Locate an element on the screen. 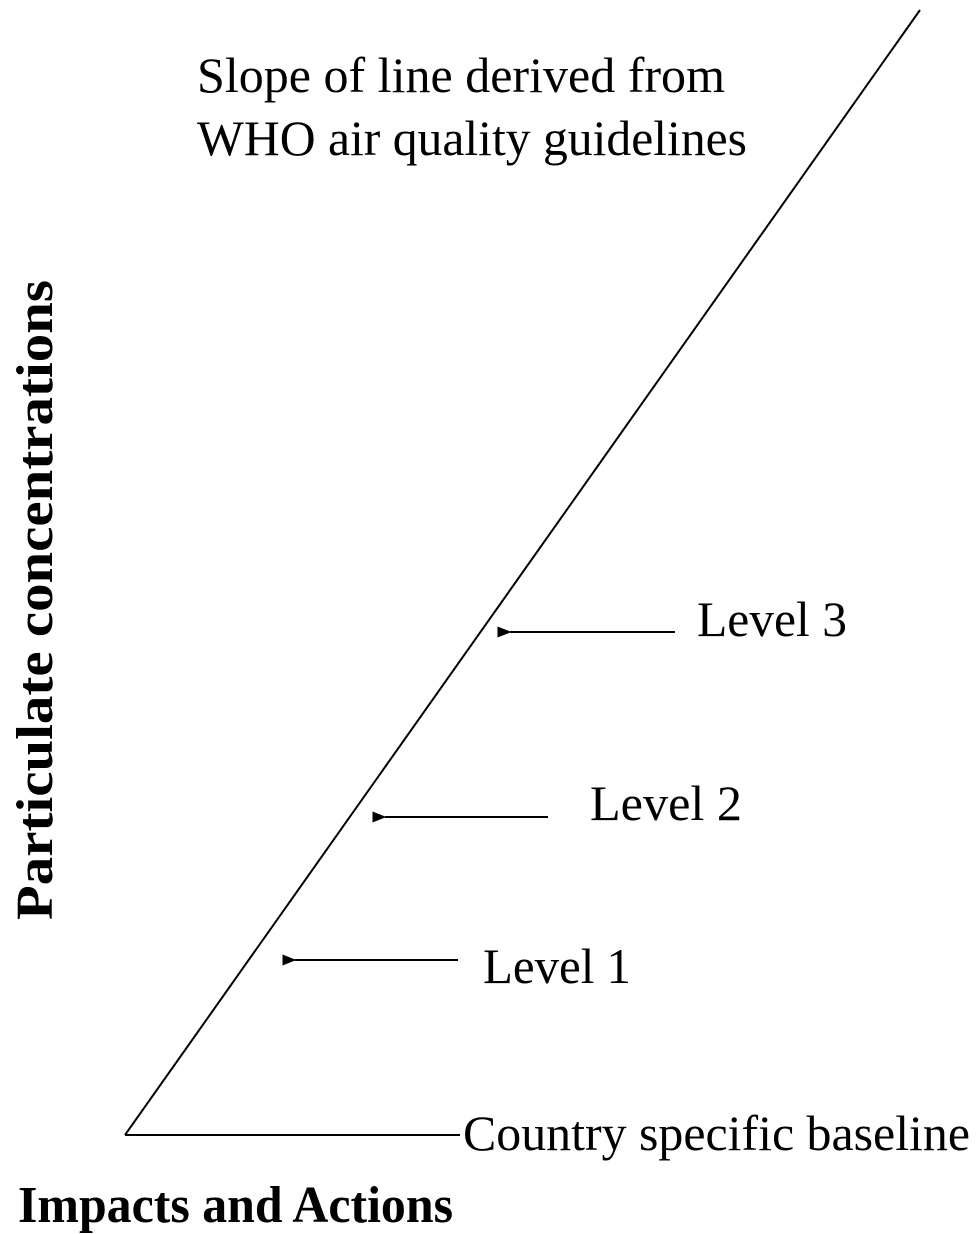 The width and height of the screenshot is (978, 1234). title-line: WHO air quality guidelines is located at coordinates (472, 138).